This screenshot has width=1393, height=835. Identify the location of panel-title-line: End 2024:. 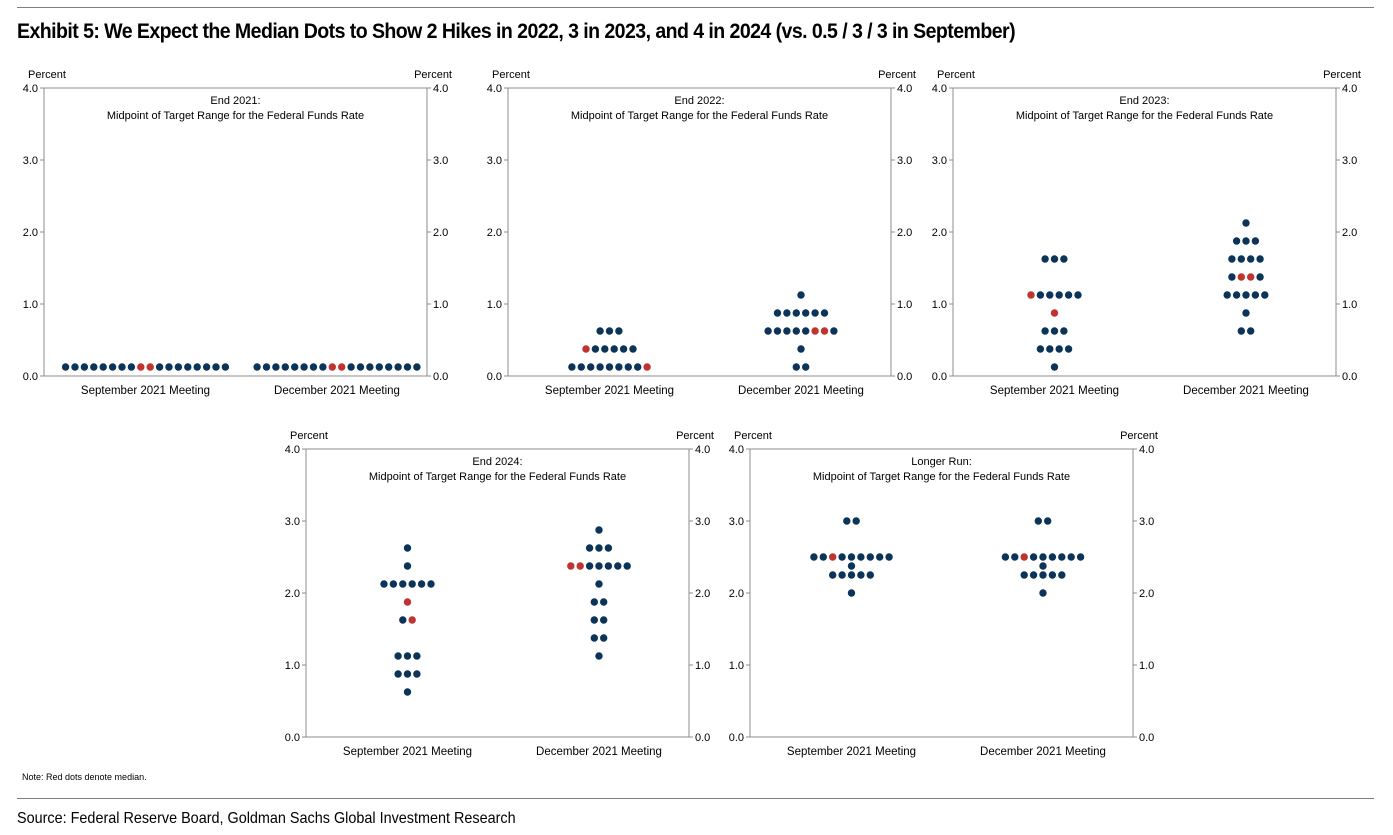
(497, 462).